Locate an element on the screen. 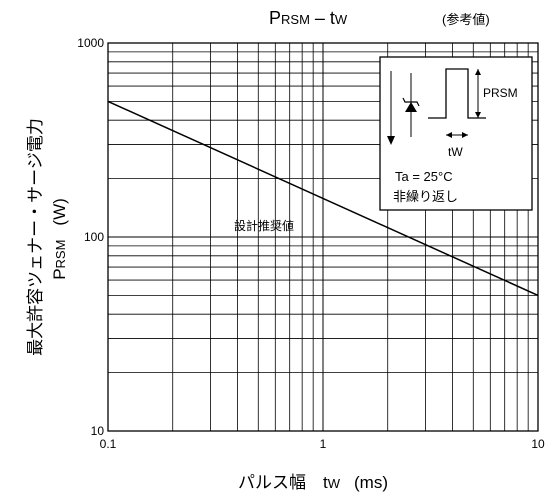  y-axis-label-p: P is located at coordinates (59, 273).